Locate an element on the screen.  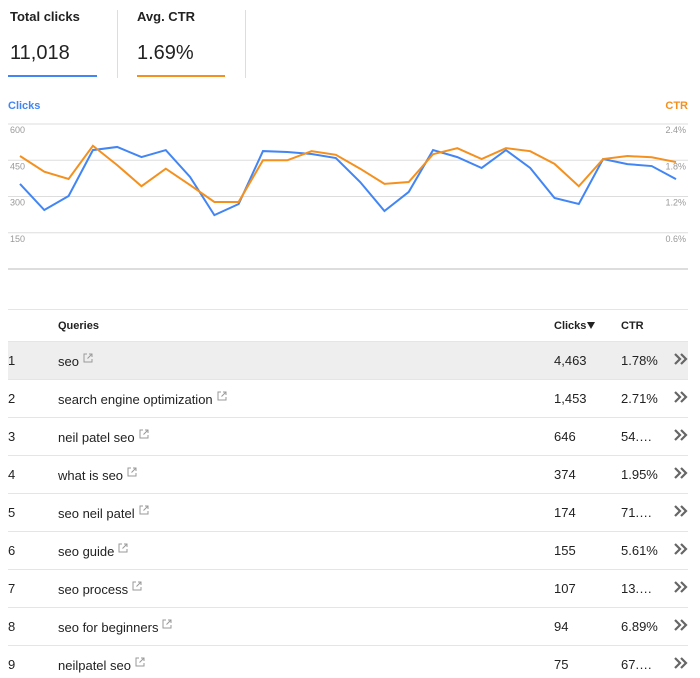
clicks-text: 174 is located at coordinates (565, 512).